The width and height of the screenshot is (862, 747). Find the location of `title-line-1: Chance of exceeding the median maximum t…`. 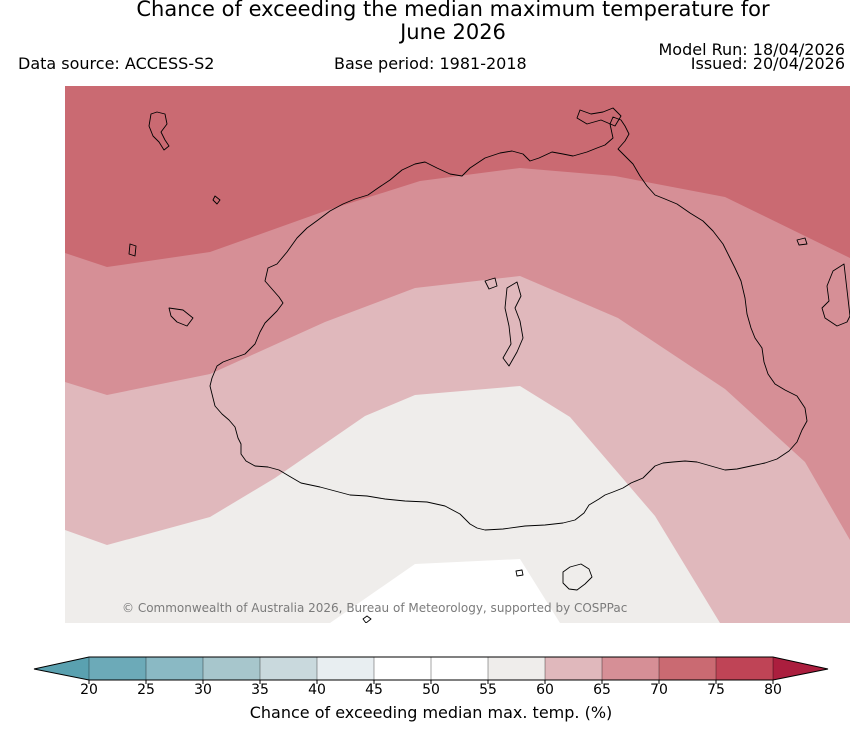

title-line-1: Chance of exceeding the median maximum t… is located at coordinates (453, 10).